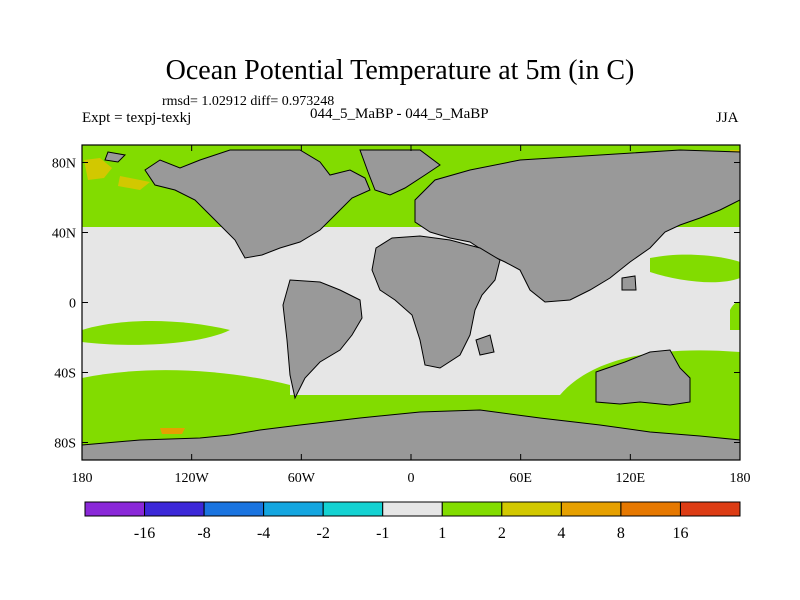 Image resolution: width=800 pixels, height=600 pixels. Describe the element at coordinates (144, 533) in the screenshot. I see `colorbar-label: -16` at that location.